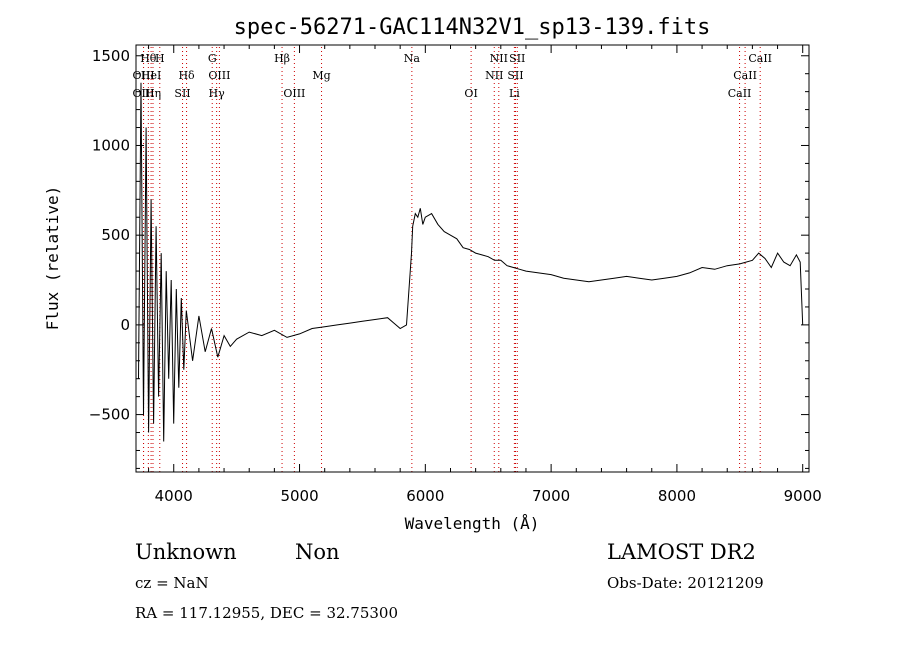 This screenshot has width=900, height=650. I want to click on line-label-7: SII, so click(182, 93).